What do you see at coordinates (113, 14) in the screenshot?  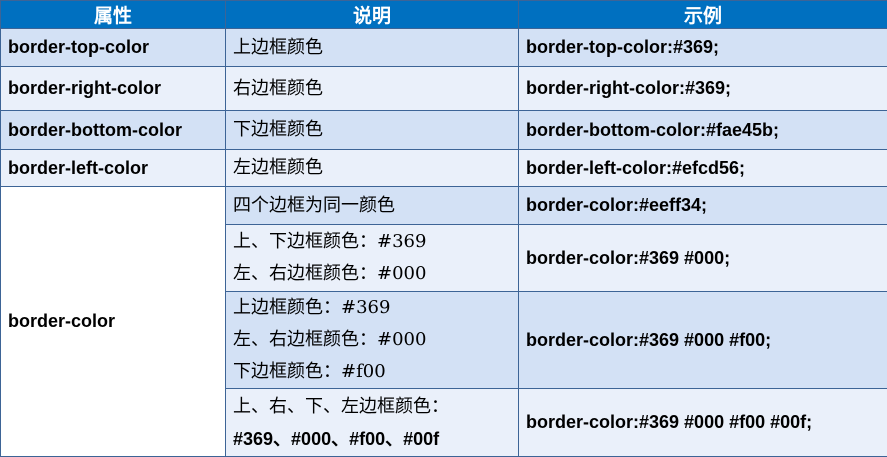 I see `header-property: 属性` at bounding box center [113, 14].